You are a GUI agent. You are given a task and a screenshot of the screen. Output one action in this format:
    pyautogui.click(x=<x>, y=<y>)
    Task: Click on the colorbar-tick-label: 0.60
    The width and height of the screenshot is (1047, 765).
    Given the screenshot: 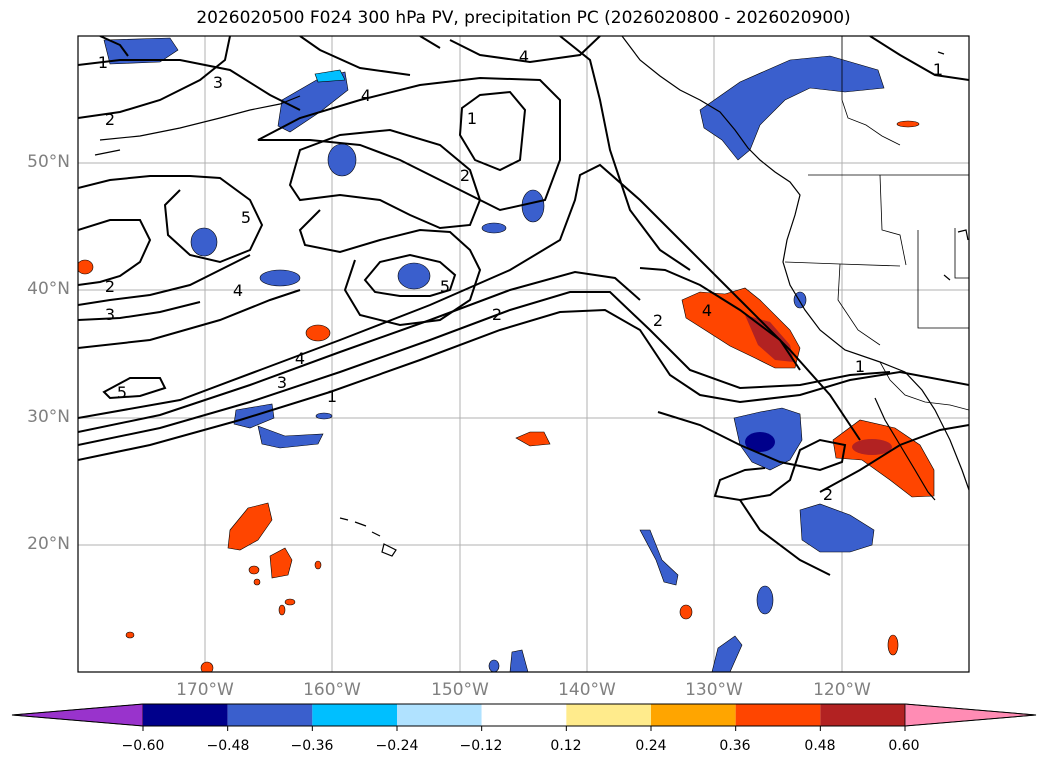 What is the action you would take?
    pyautogui.click(x=904, y=746)
    